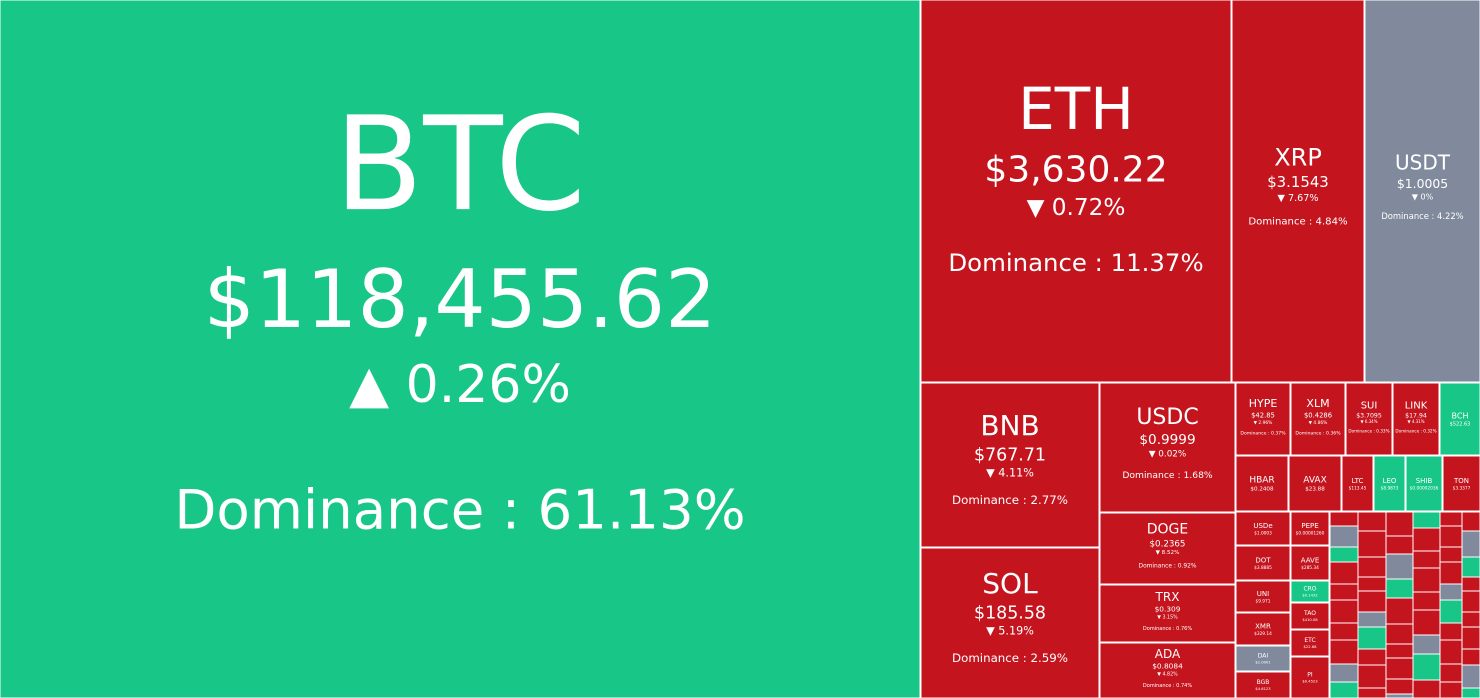 The height and width of the screenshot is (698, 1480). What do you see at coordinates (1167, 440) in the screenshot?
I see `tile-price: $0.9999` at bounding box center [1167, 440].